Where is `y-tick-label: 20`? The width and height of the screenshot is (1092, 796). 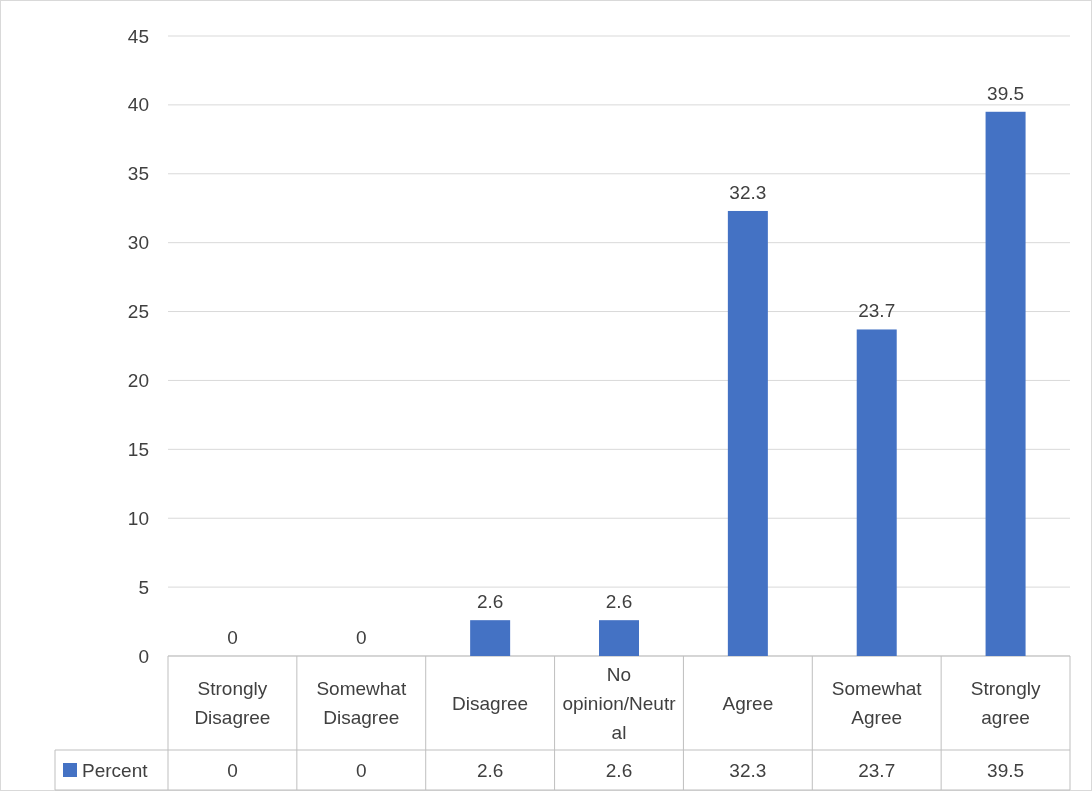
y-tick-label: 20 is located at coordinates (138, 381).